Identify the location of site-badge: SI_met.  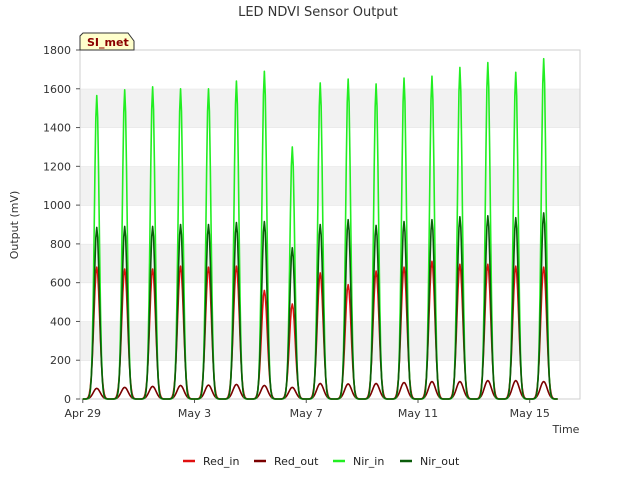
(107, 41).